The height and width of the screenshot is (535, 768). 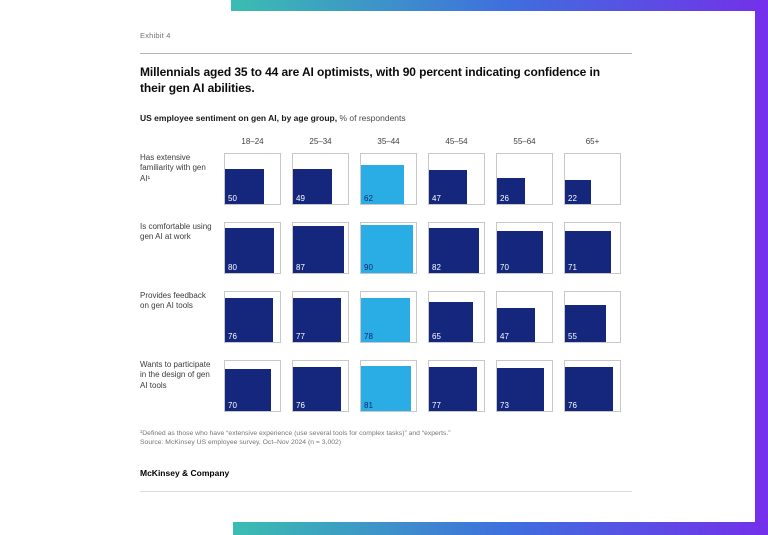 I want to click on value-label: 62, so click(x=368, y=198).